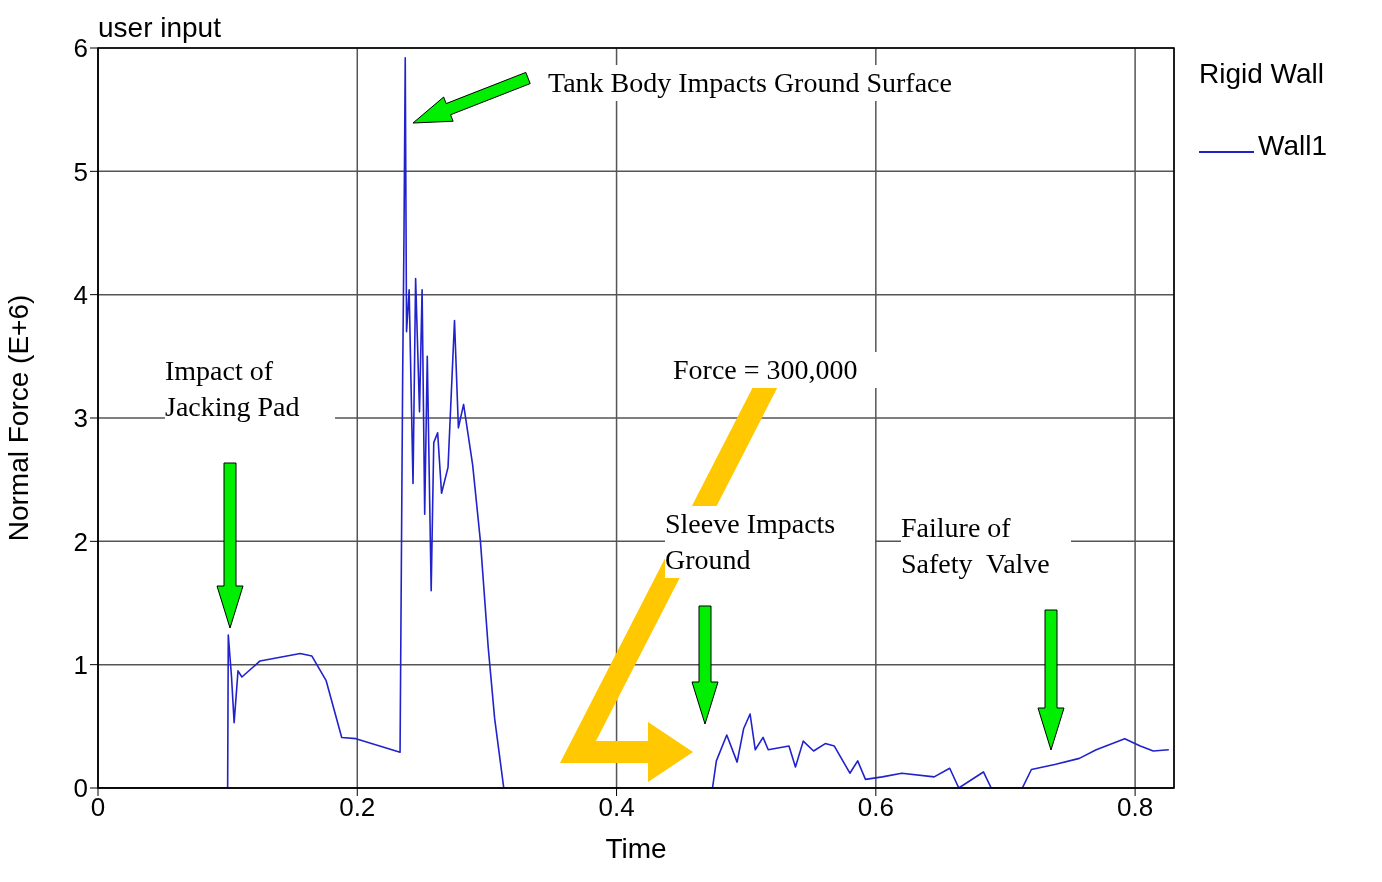  Describe the element at coordinates (80, 48) in the screenshot. I see `y-tick-label: 6` at that location.